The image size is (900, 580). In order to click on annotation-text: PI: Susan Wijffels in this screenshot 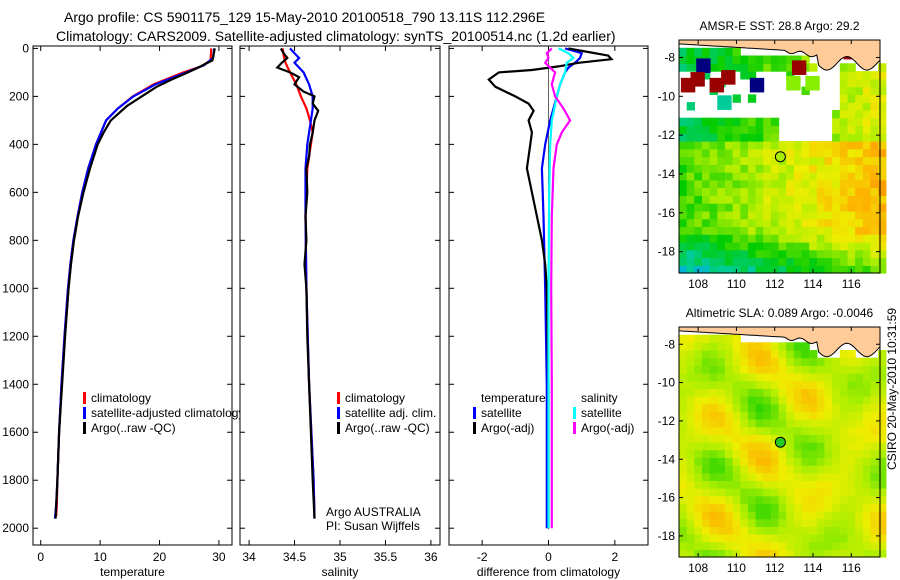, I will do `click(373, 526)`.